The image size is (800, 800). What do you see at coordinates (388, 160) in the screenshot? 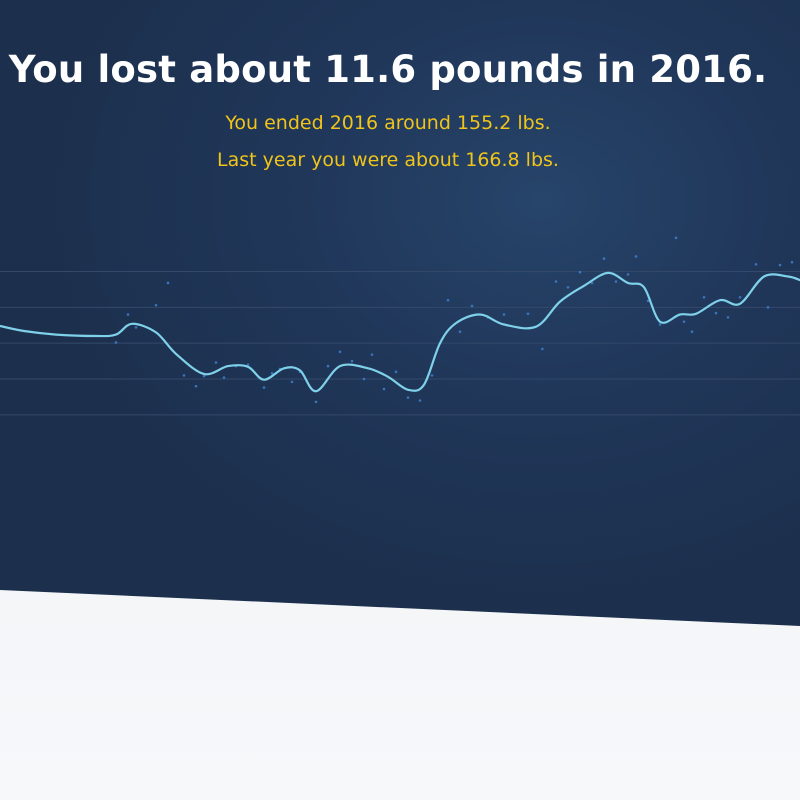
I see `last-year-weight-text: Last year you were about 166.8 lbs.` at bounding box center [388, 160].